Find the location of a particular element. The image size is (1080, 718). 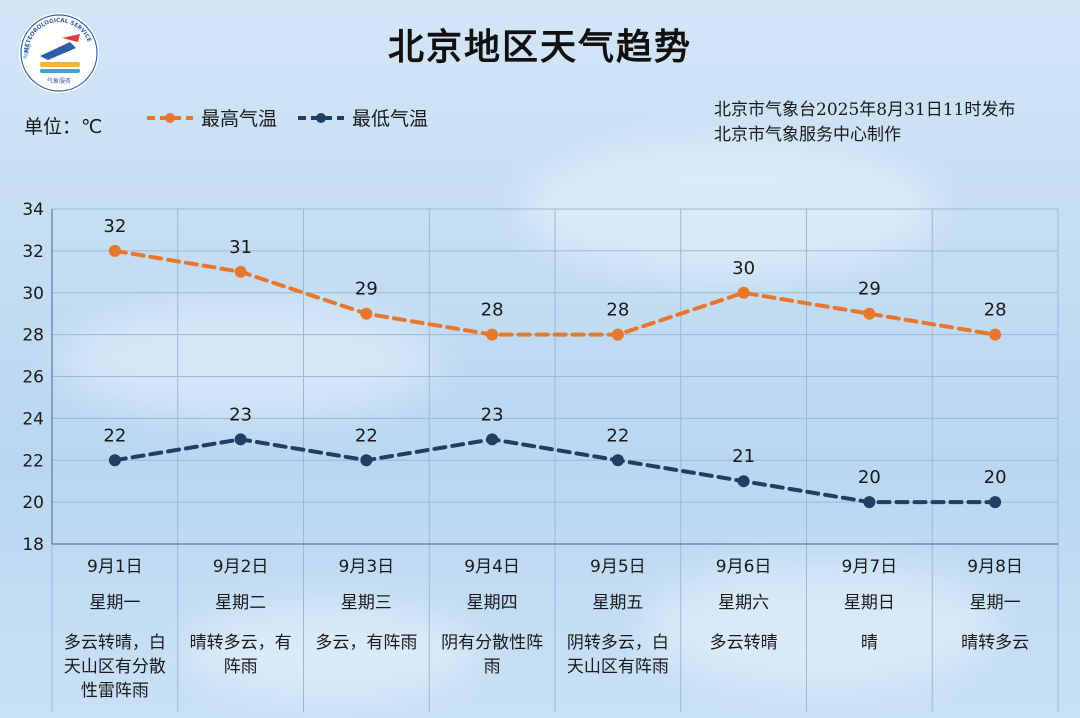

legend-low-label: 最低气温 is located at coordinates (390, 119).